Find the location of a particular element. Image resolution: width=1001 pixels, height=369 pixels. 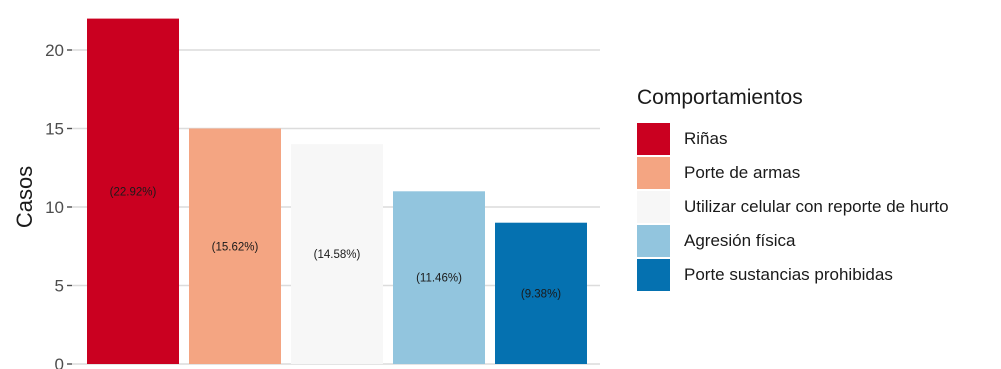

legend-item: Porte sustancias prohibidas is located at coordinates (793, 275).